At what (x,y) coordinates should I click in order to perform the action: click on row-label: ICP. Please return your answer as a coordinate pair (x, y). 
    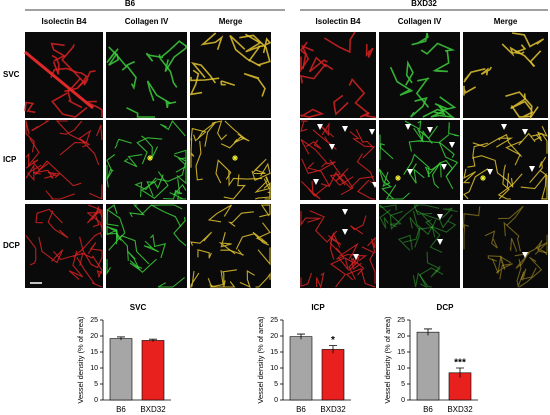
    Looking at the image, I should click on (10, 159).